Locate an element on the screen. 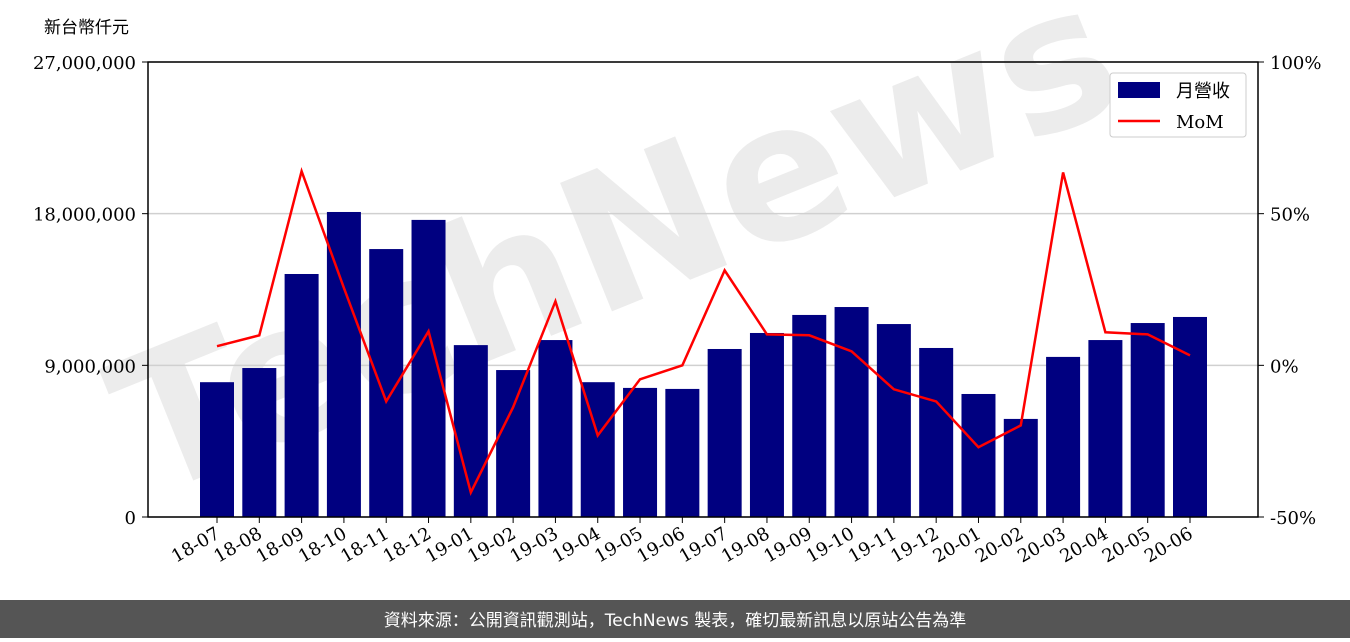  y2-tick-label: 0% is located at coordinates (1284, 366).